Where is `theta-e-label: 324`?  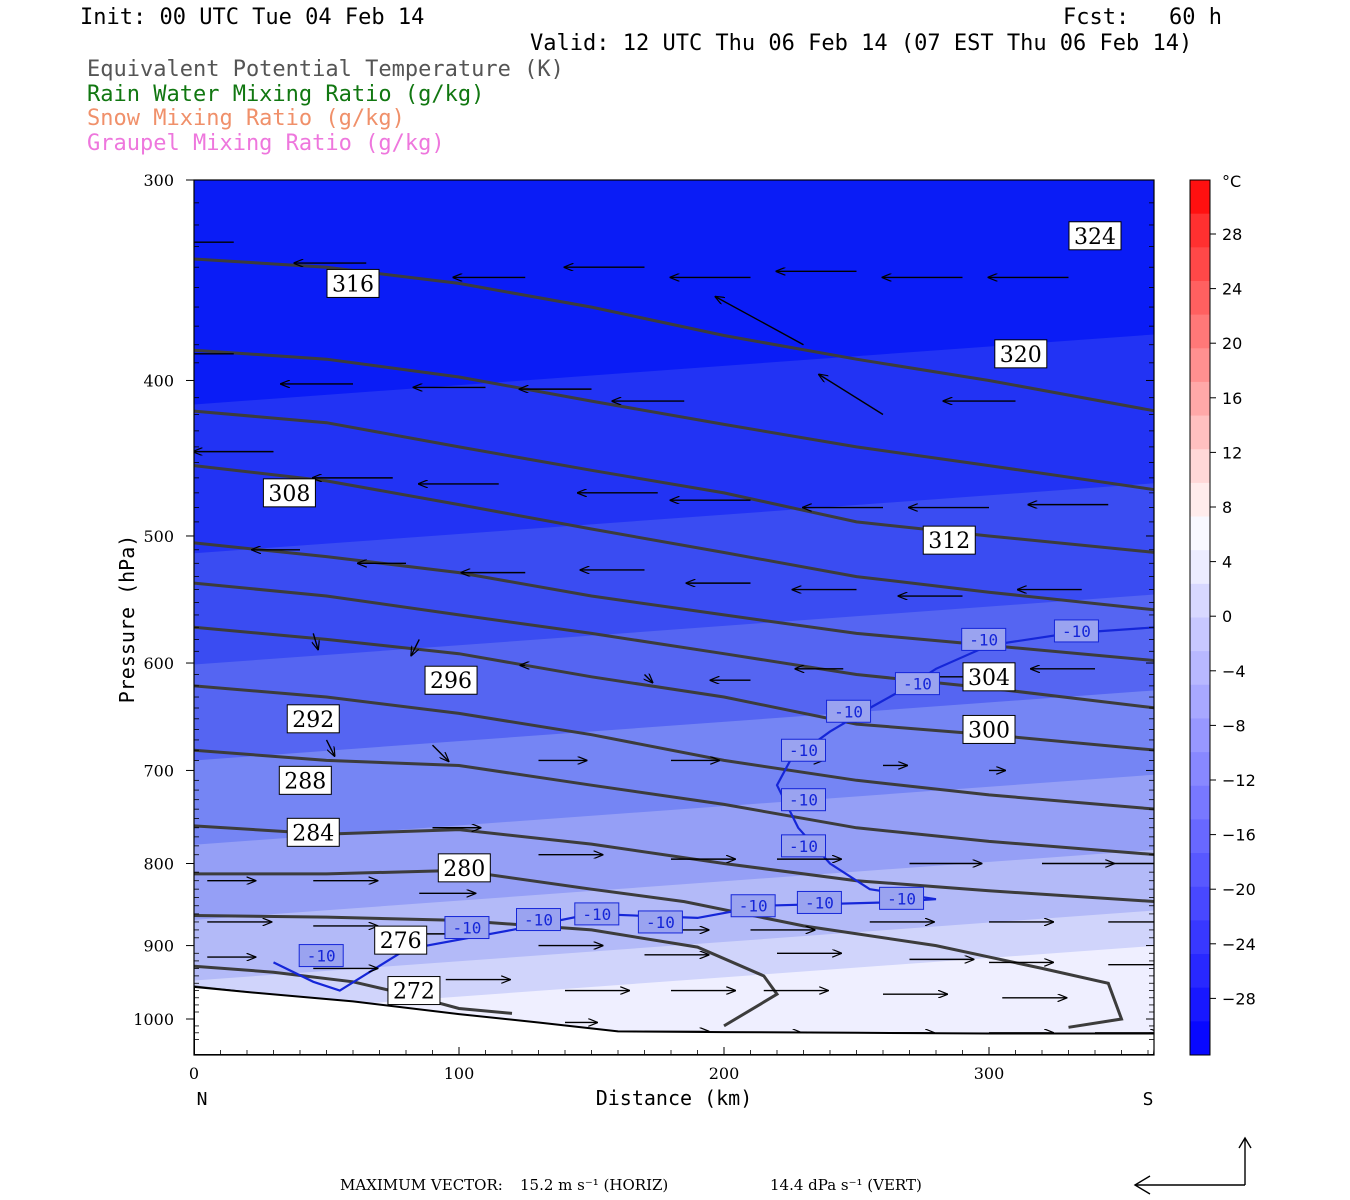 theta-e-label: 324 is located at coordinates (1095, 237).